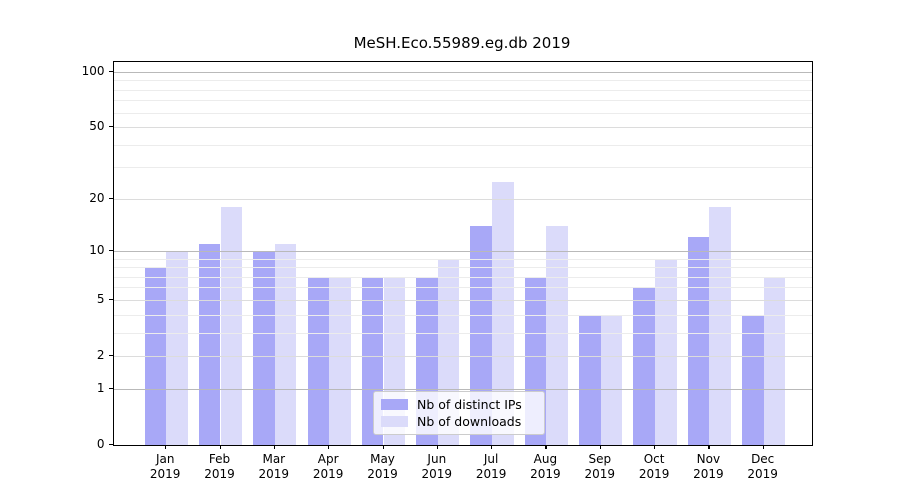 The height and width of the screenshot is (500, 900). What do you see at coordinates (469, 404) in the screenshot?
I see `legend-label-distinct-ips: Nb of distinct IPs` at bounding box center [469, 404].